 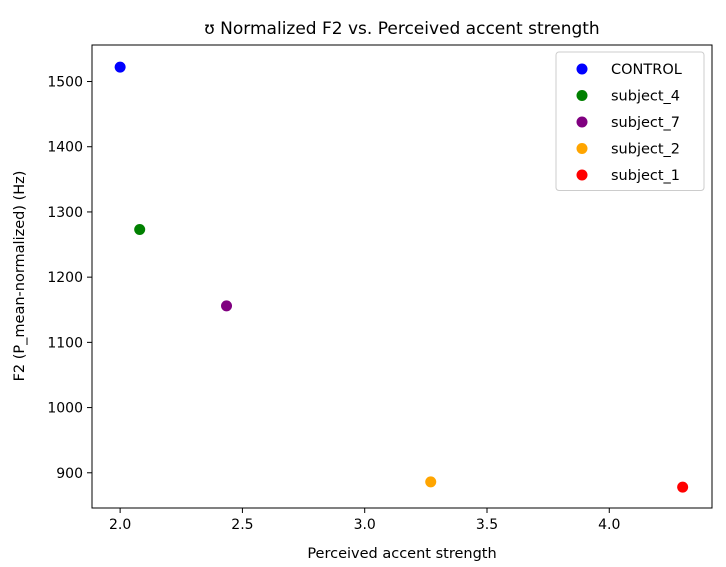 I want to click on x-tick-label: 3.0, so click(x=365, y=525).